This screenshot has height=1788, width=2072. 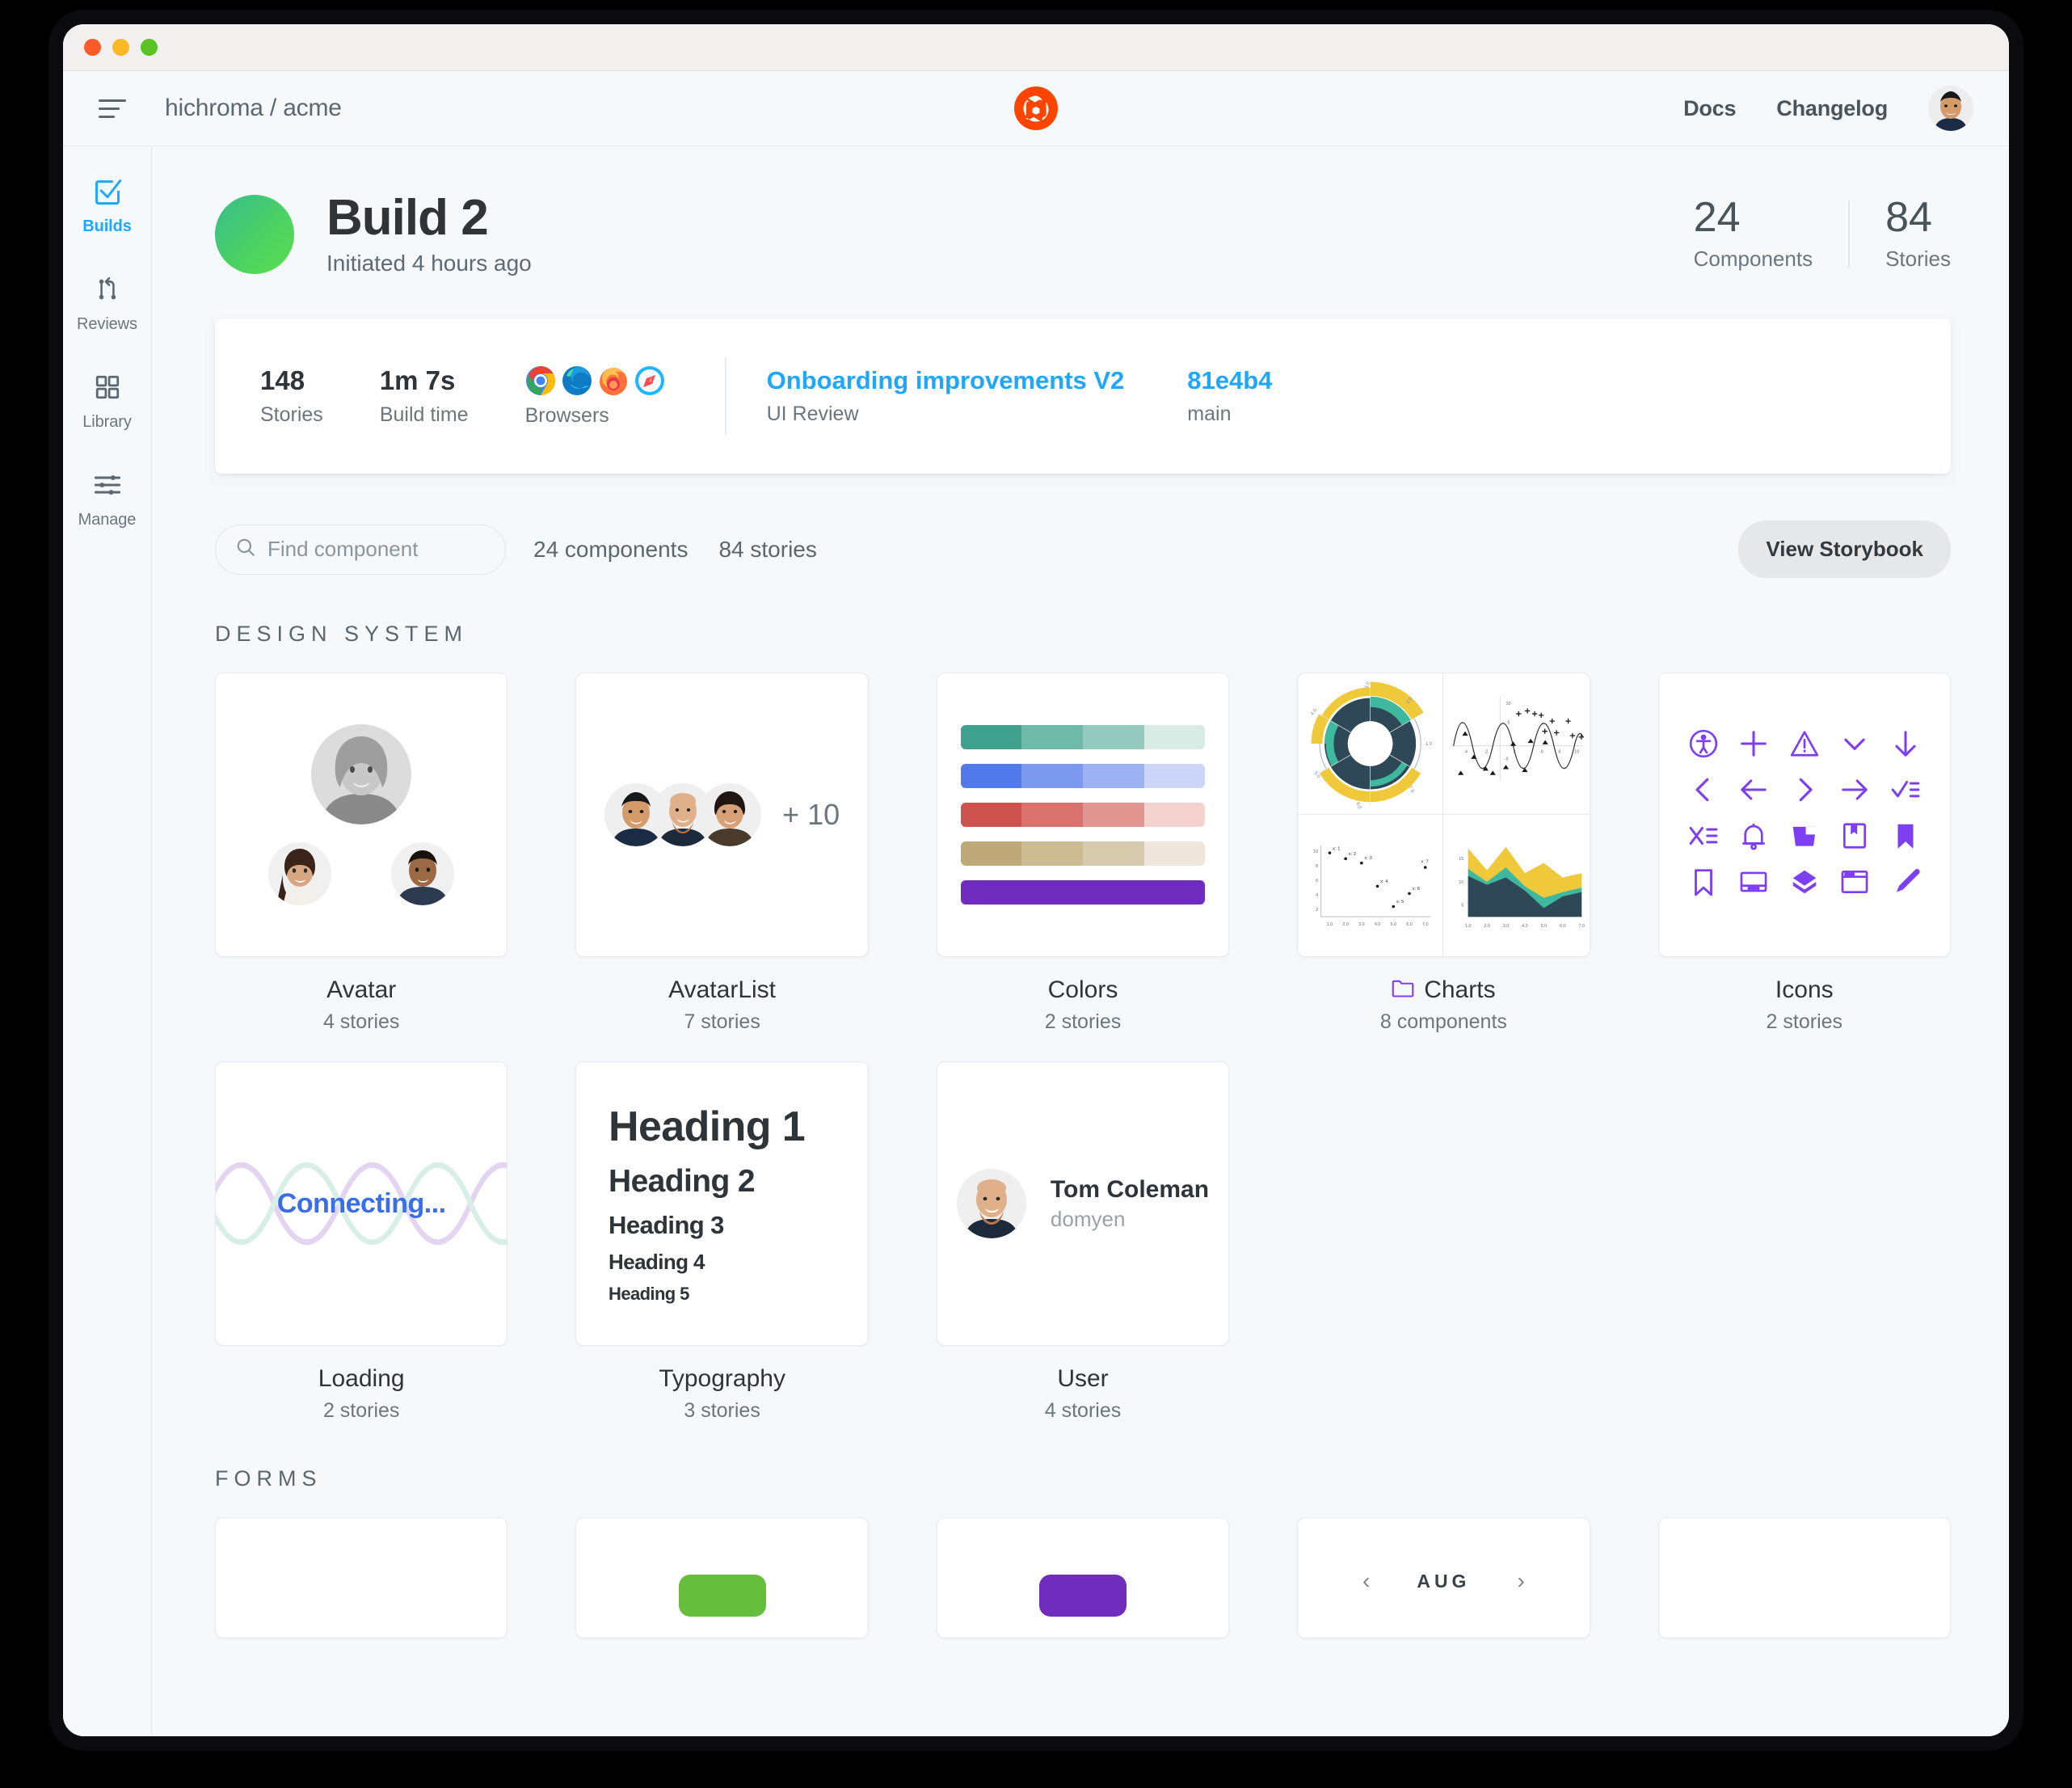 I want to click on card-title-text: Typography, so click(x=722, y=1379).